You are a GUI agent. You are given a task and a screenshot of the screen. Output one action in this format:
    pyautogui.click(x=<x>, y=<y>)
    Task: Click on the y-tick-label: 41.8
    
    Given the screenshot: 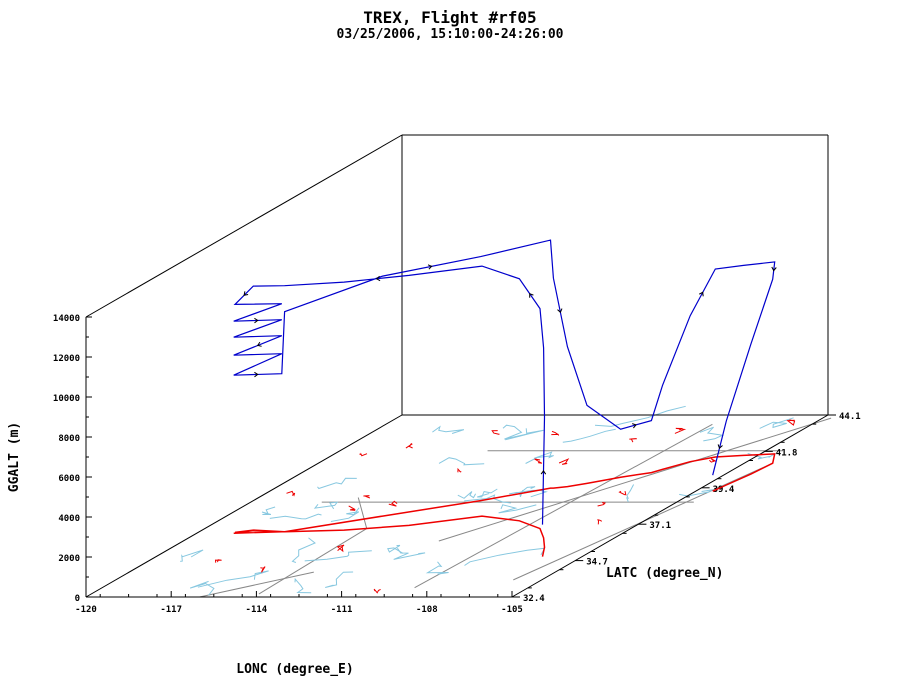 What is the action you would take?
    pyautogui.click(x=787, y=453)
    